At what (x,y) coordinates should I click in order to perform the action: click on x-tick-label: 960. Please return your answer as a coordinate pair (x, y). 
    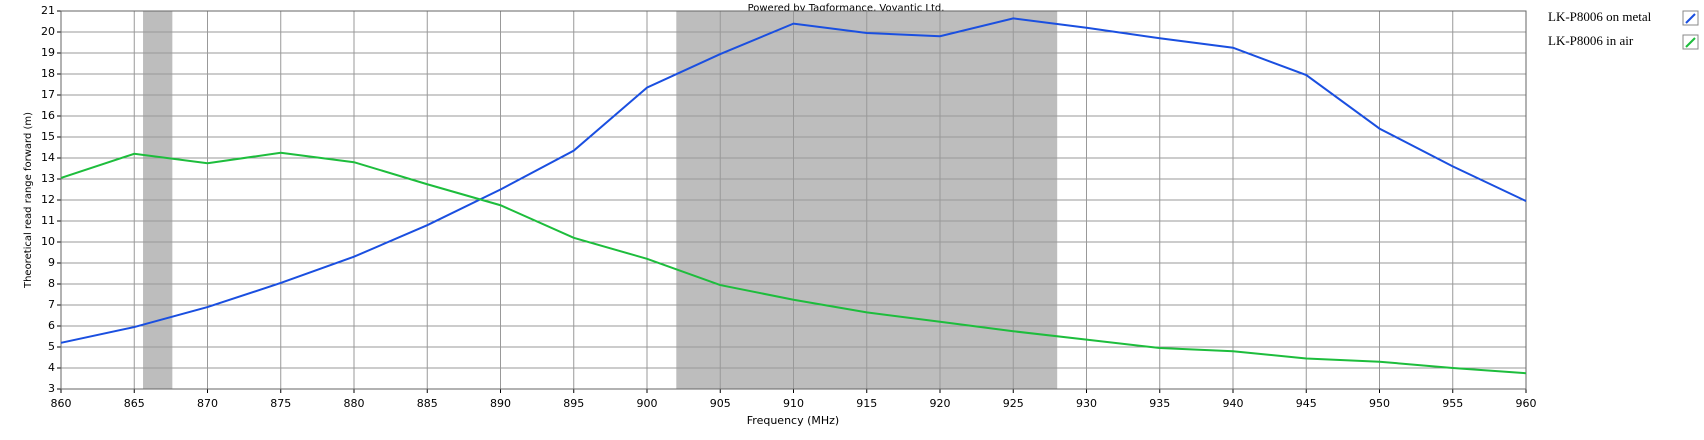
    Looking at the image, I should click on (1526, 403).